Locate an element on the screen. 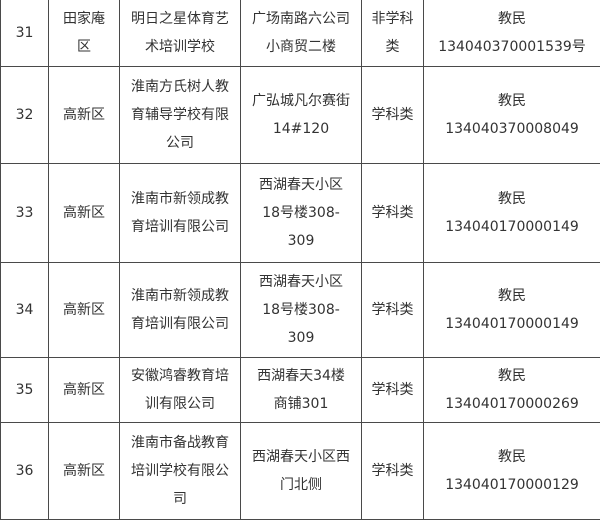 Image resolution: width=600 pixels, height=521 pixels. address-cell: 西湖春天小区西 门北侧 is located at coordinates (301, 471).